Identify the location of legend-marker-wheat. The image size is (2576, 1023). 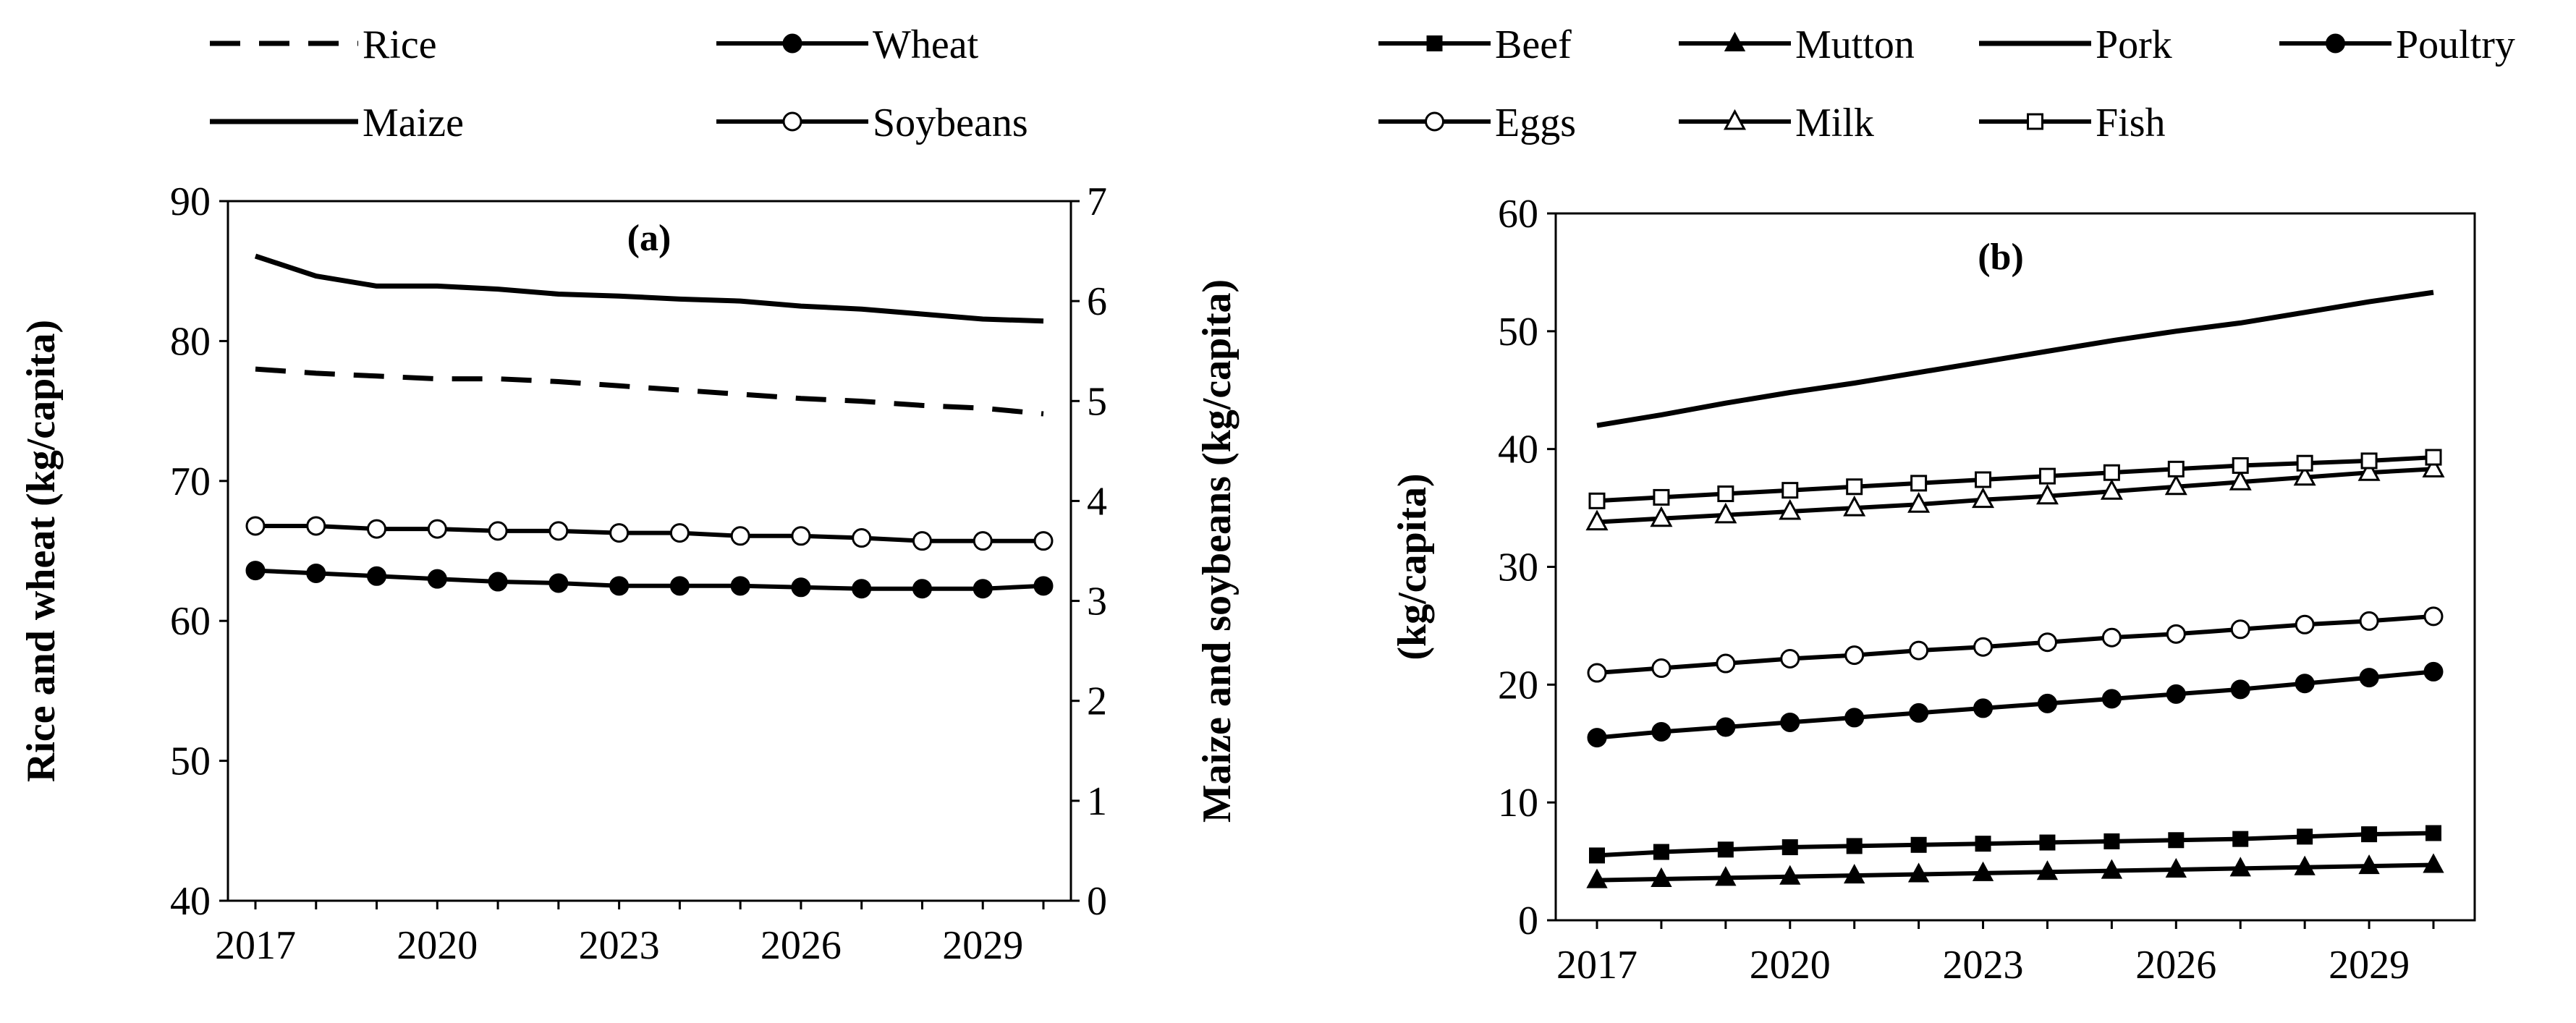
(792, 43).